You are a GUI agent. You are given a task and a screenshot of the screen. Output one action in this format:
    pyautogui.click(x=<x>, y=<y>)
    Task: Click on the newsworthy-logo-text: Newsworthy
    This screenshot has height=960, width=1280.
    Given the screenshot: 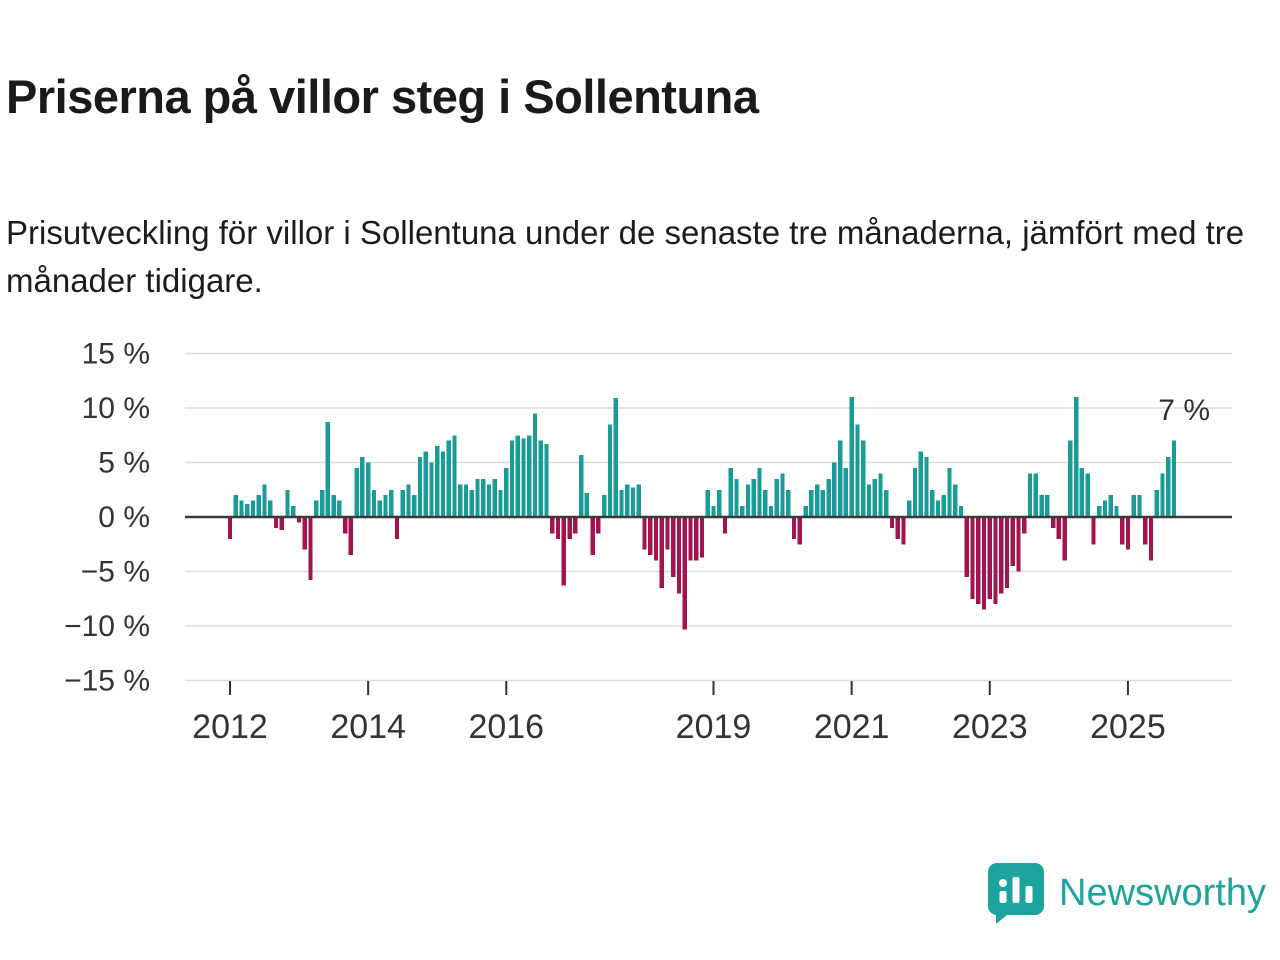 What is the action you would take?
    pyautogui.click(x=1162, y=892)
    